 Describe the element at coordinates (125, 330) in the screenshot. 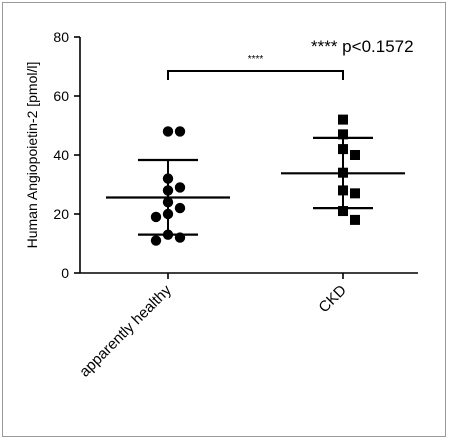

I see `x-category-label-0: apparently healthy` at that location.